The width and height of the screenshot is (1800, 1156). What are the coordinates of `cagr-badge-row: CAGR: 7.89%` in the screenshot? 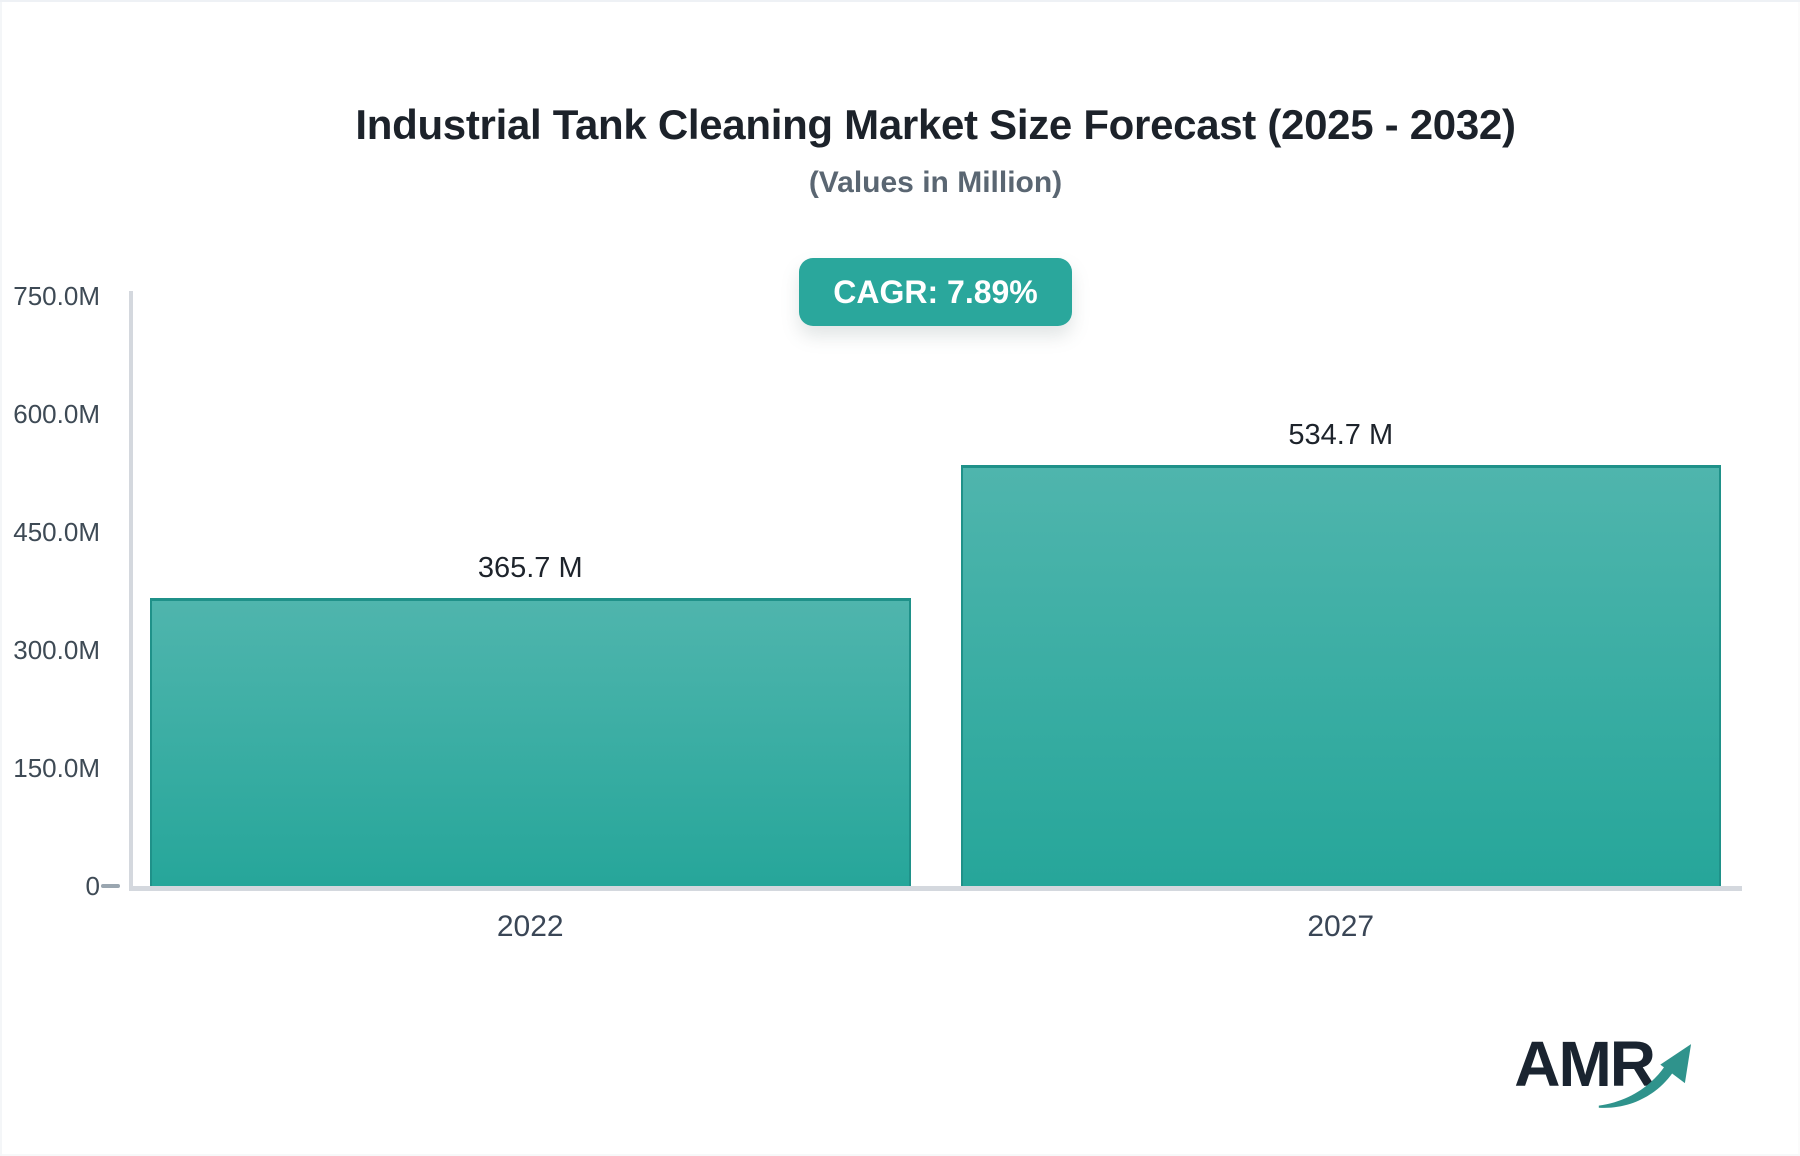 It's located at (935, 292).